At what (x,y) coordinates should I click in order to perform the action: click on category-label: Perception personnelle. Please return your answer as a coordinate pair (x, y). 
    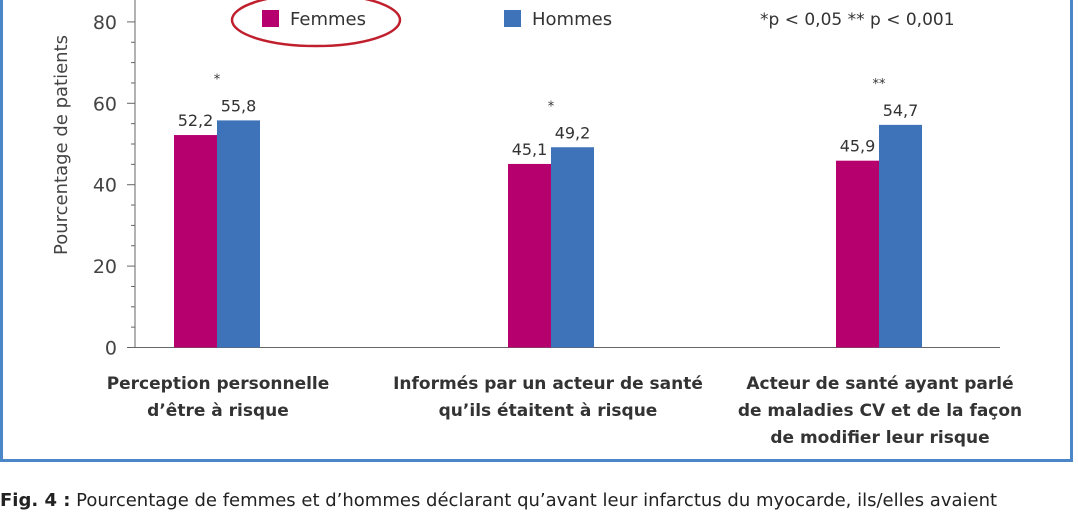
    Looking at the image, I should click on (218, 384).